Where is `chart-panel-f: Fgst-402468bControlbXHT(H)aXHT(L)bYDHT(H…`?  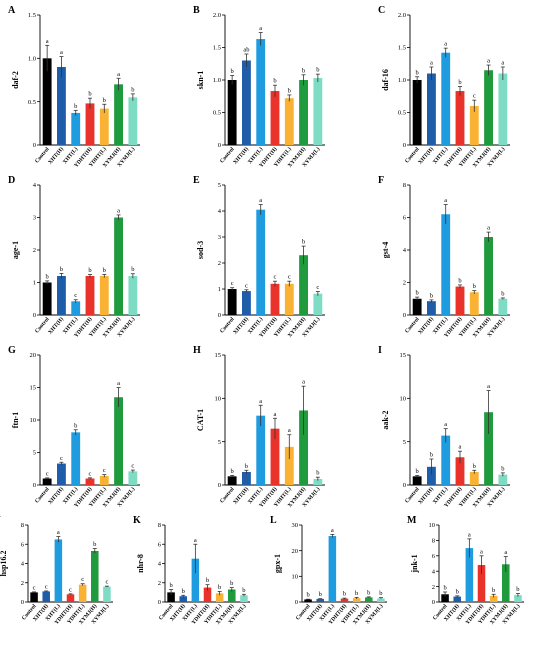
chart-panel-f: Fgst-402468bControlbXHT(H)aXHT(L)bYDHT(H… is located at coordinates (444, 257).